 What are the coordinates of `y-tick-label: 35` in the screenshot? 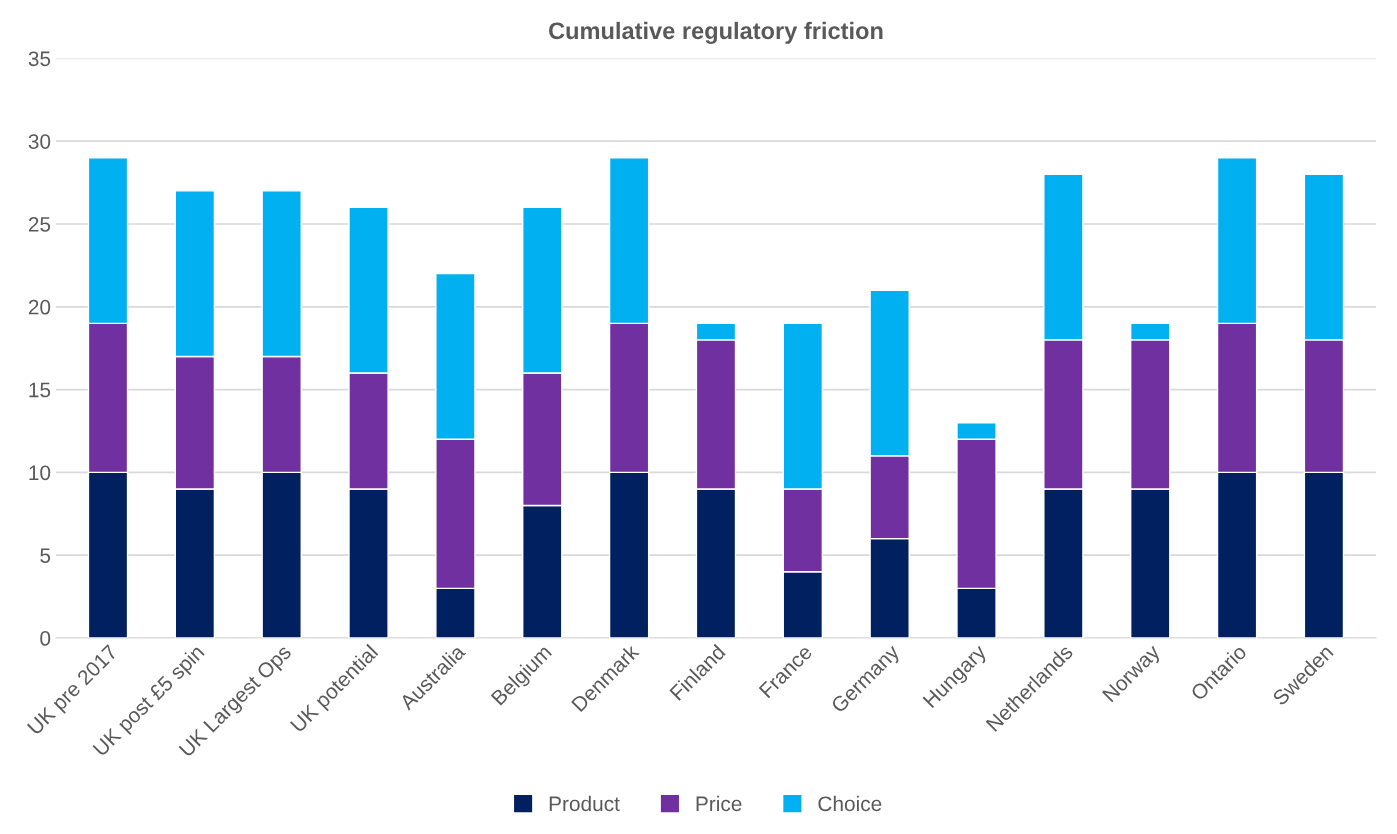 It's located at (39, 59).